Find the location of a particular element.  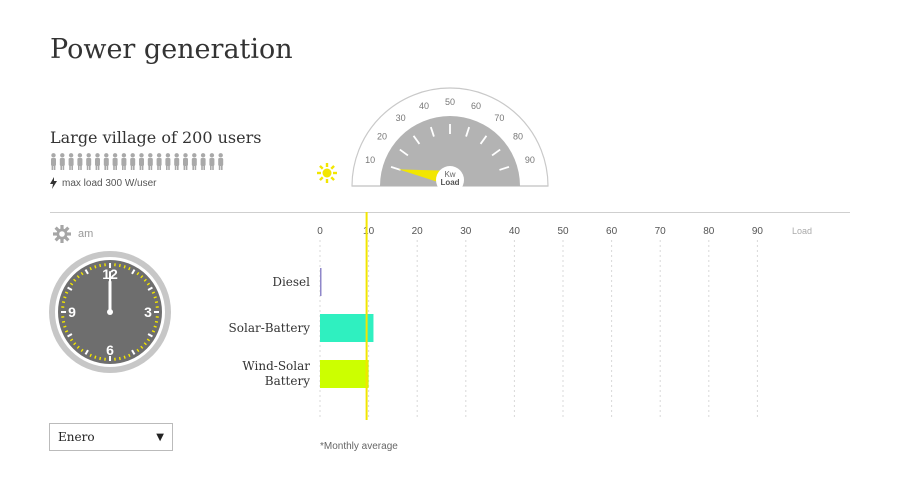

footnote: *Monthly average is located at coordinates (359, 446).